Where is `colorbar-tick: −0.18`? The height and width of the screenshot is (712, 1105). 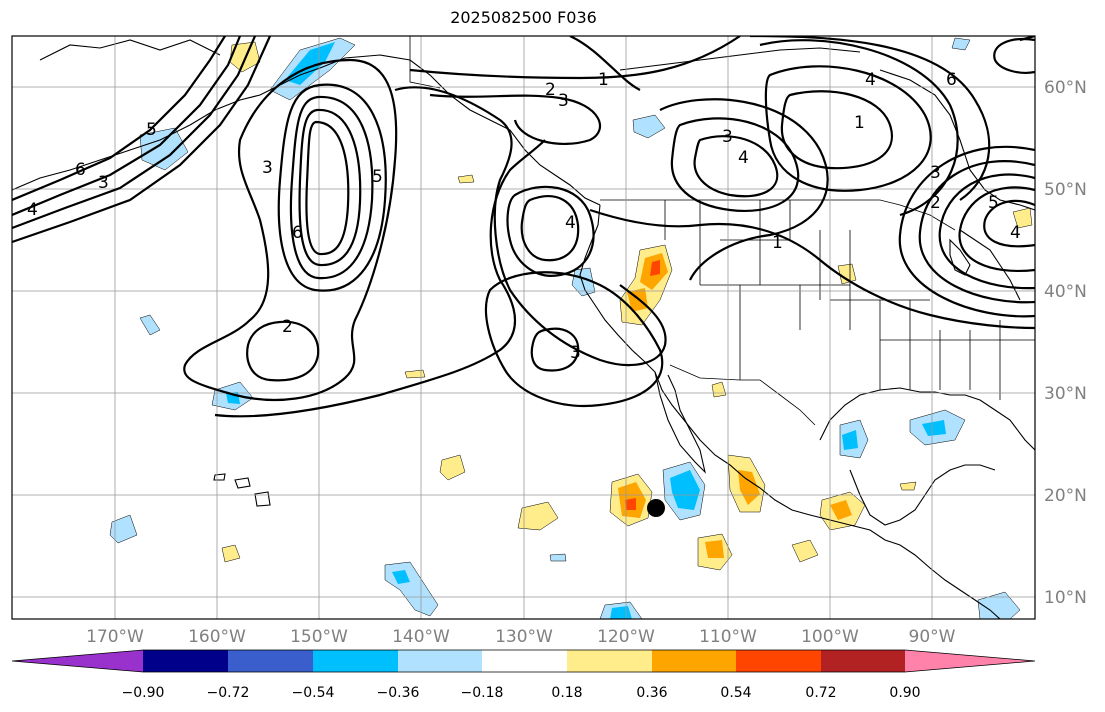 colorbar-tick: −0.18 is located at coordinates (482, 693).